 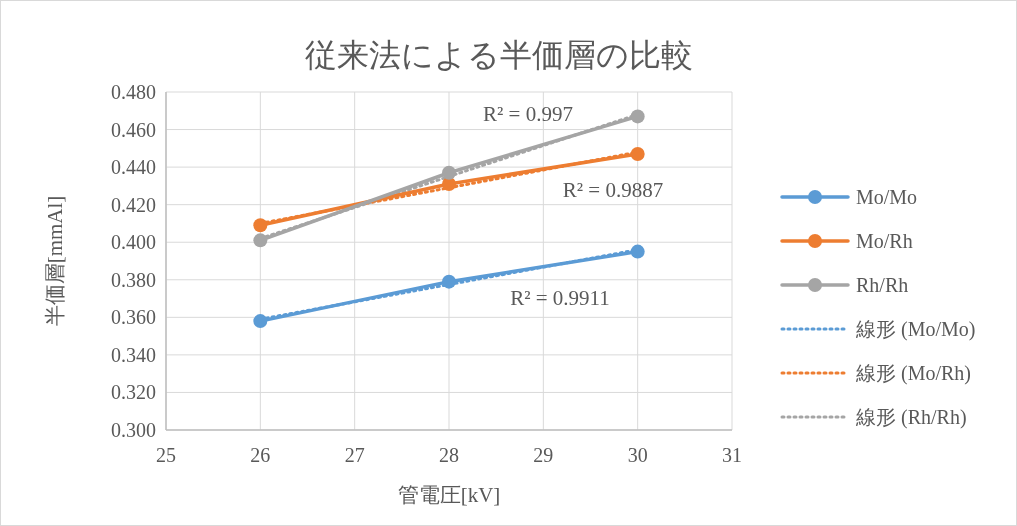 What do you see at coordinates (613, 190) in the screenshot?
I see `annotation: R² = 0.9887` at bounding box center [613, 190].